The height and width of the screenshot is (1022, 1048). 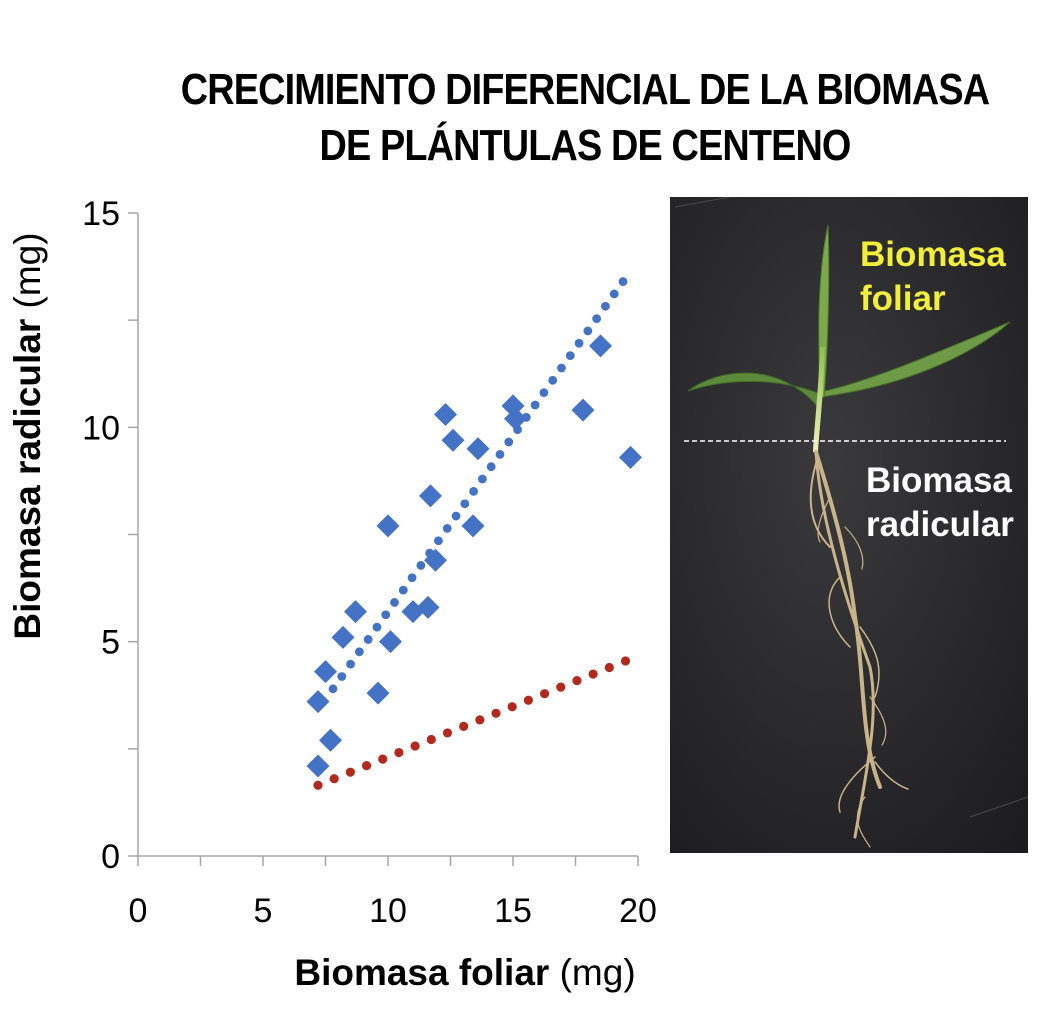 I want to click on stem, so click(x=819, y=399).